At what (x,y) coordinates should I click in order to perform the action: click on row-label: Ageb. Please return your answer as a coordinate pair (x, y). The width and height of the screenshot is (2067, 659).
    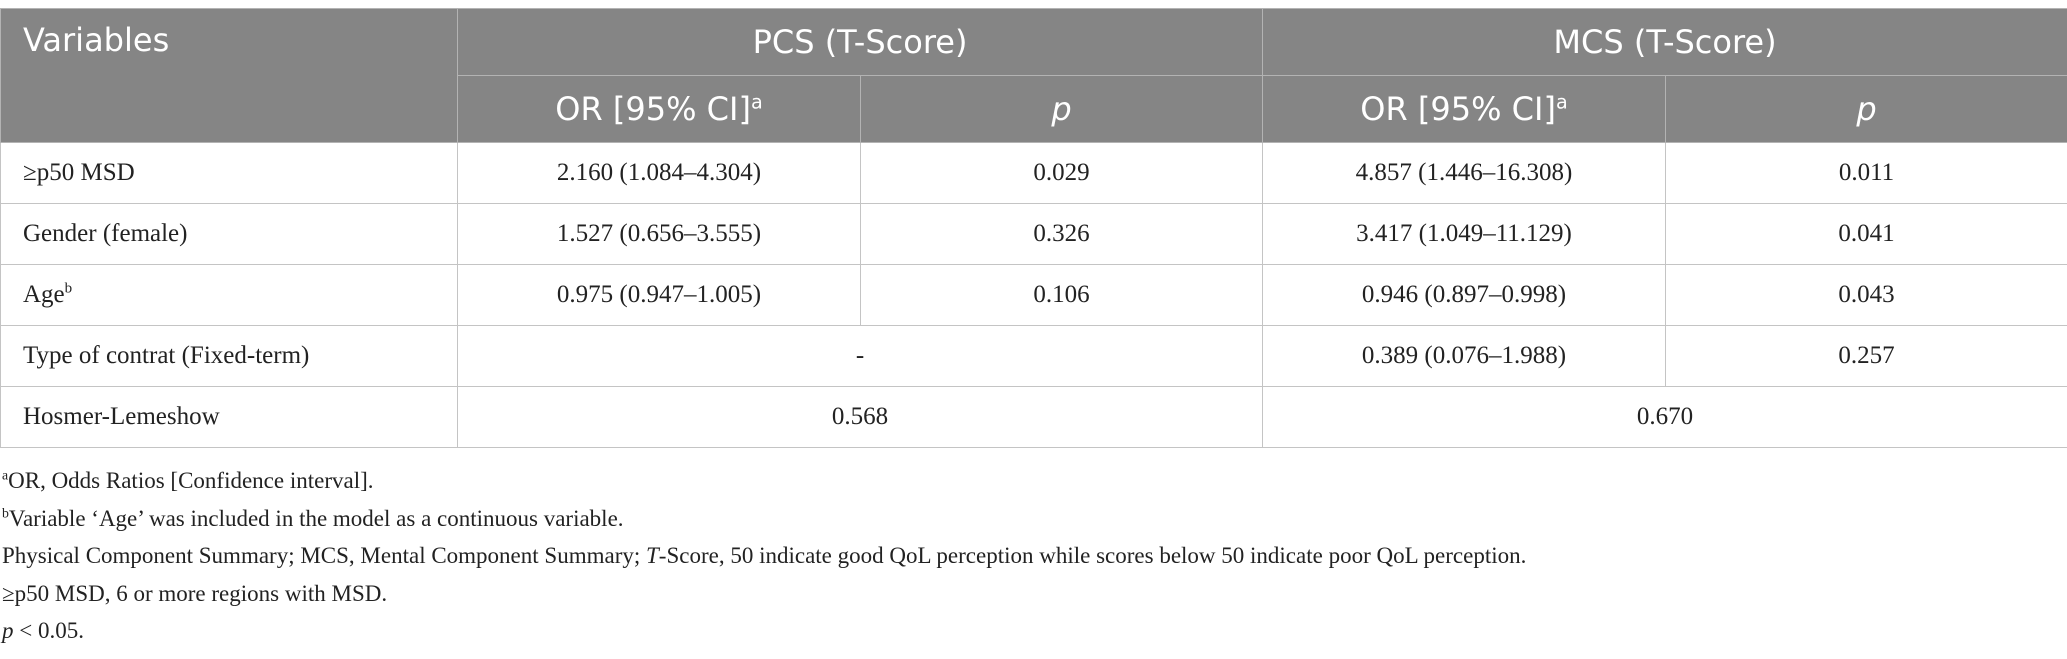
    Looking at the image, I should click on (229, 295).